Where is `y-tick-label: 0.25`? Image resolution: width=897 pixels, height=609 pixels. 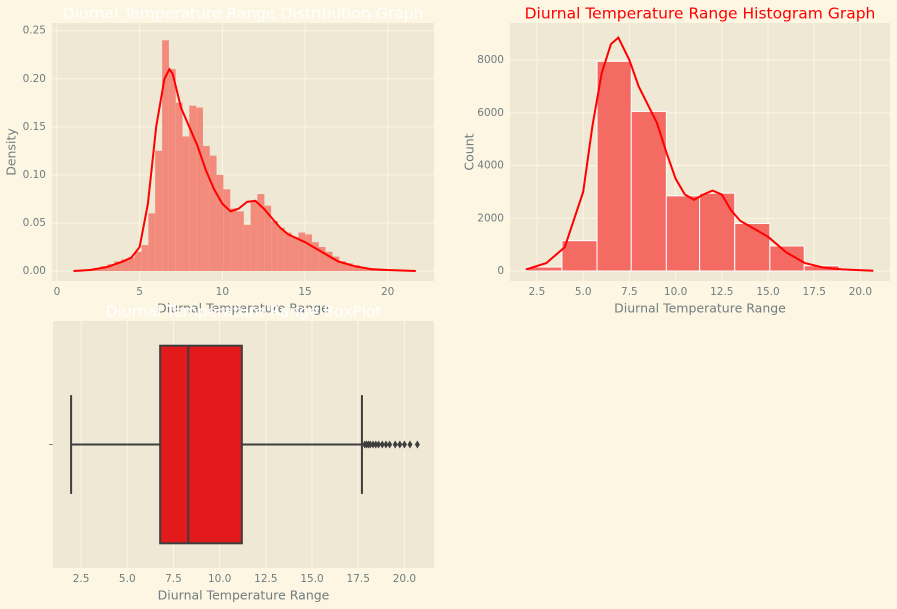 y-tick-label: 0.25 is located at coordinates (34, 31).